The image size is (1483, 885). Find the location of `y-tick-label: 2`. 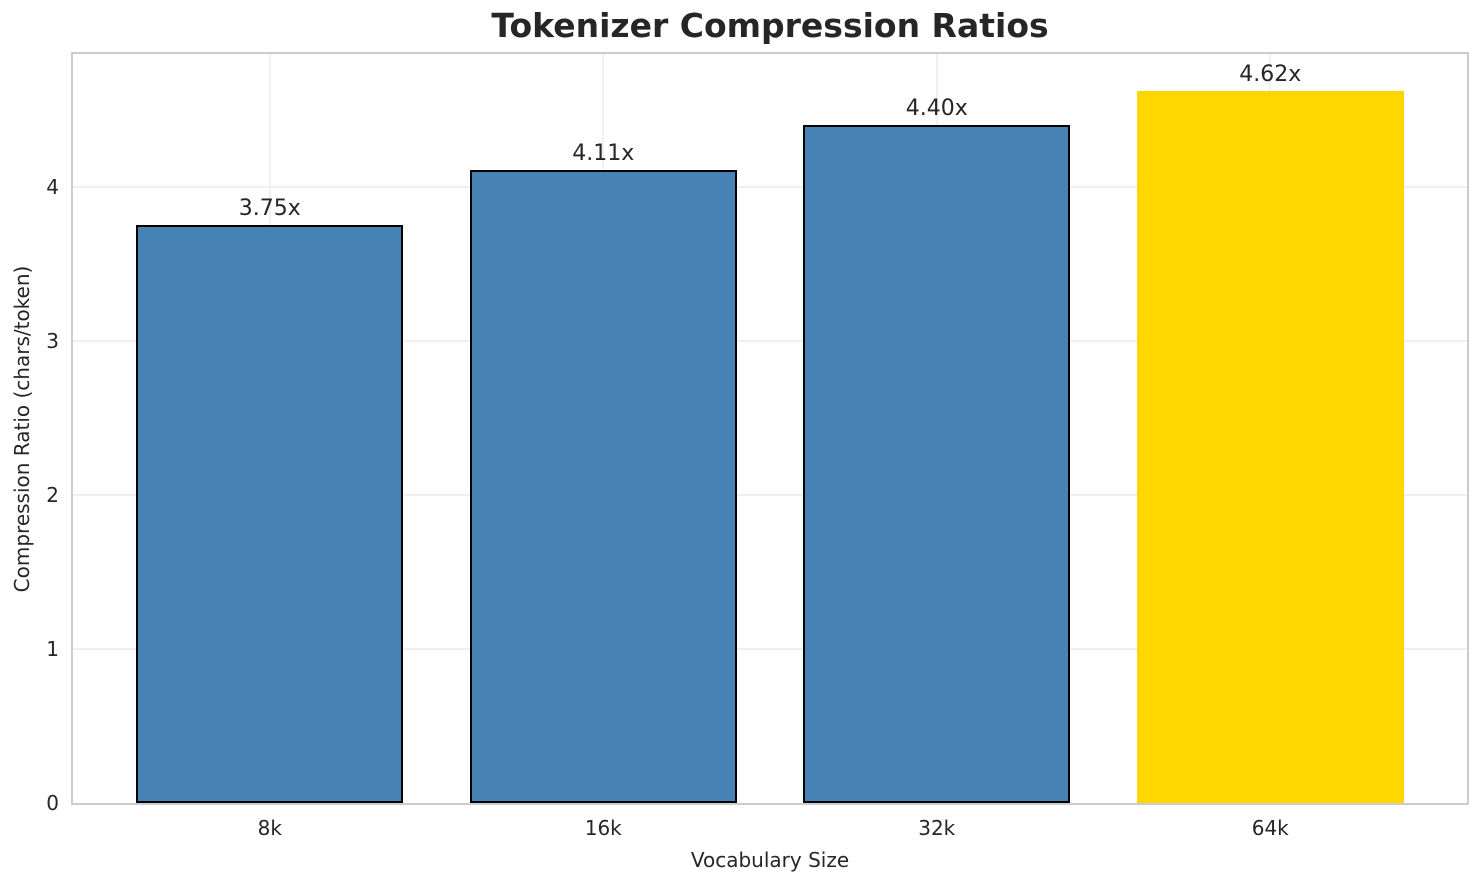

y-tick-label: 2 is located at coordinates (52, 494).